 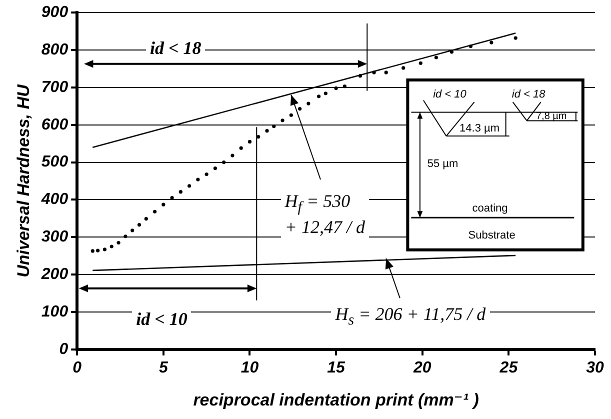 I want to click on x-tick-label: 0, so click(x=77, y=367).